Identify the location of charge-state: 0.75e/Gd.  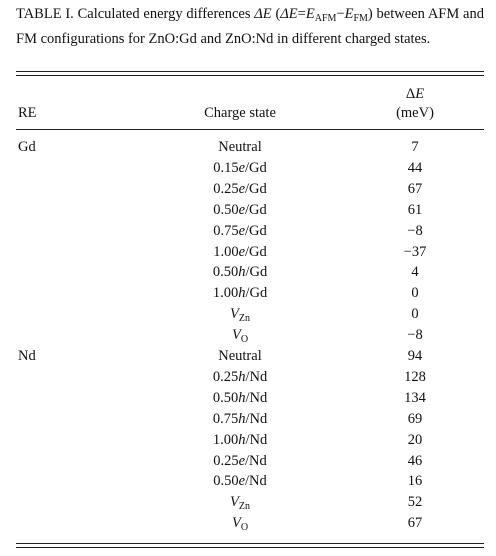
(240, 230).